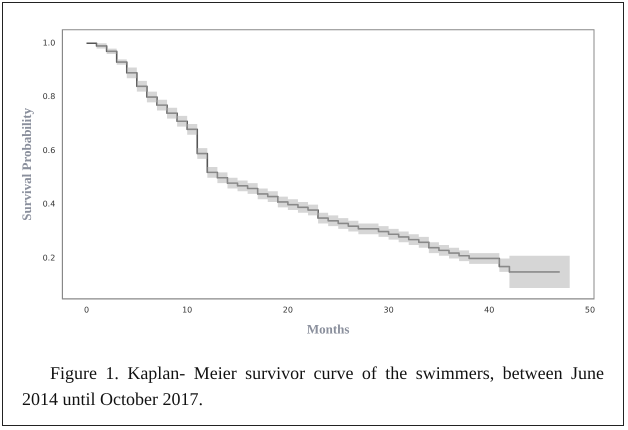 This screenshot has width=628, height=430. I want to click on x-tick-label: 0, so click(87, 310).